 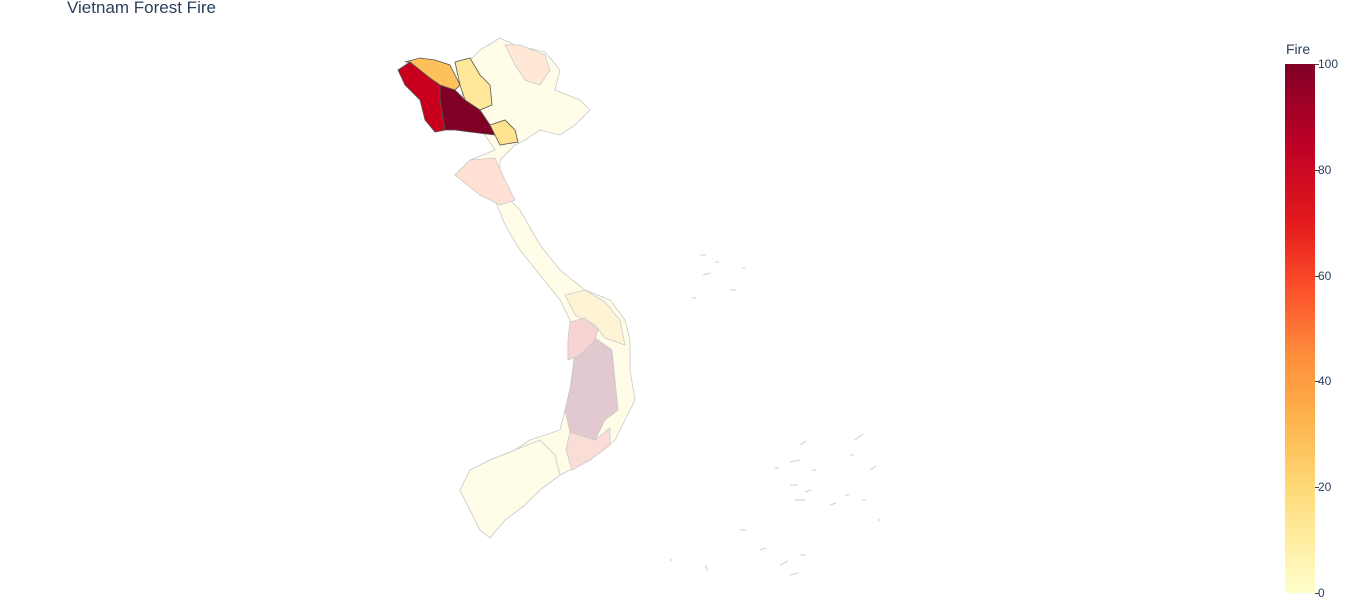 I want to click on region-mekong, so click(x=510, y=489).